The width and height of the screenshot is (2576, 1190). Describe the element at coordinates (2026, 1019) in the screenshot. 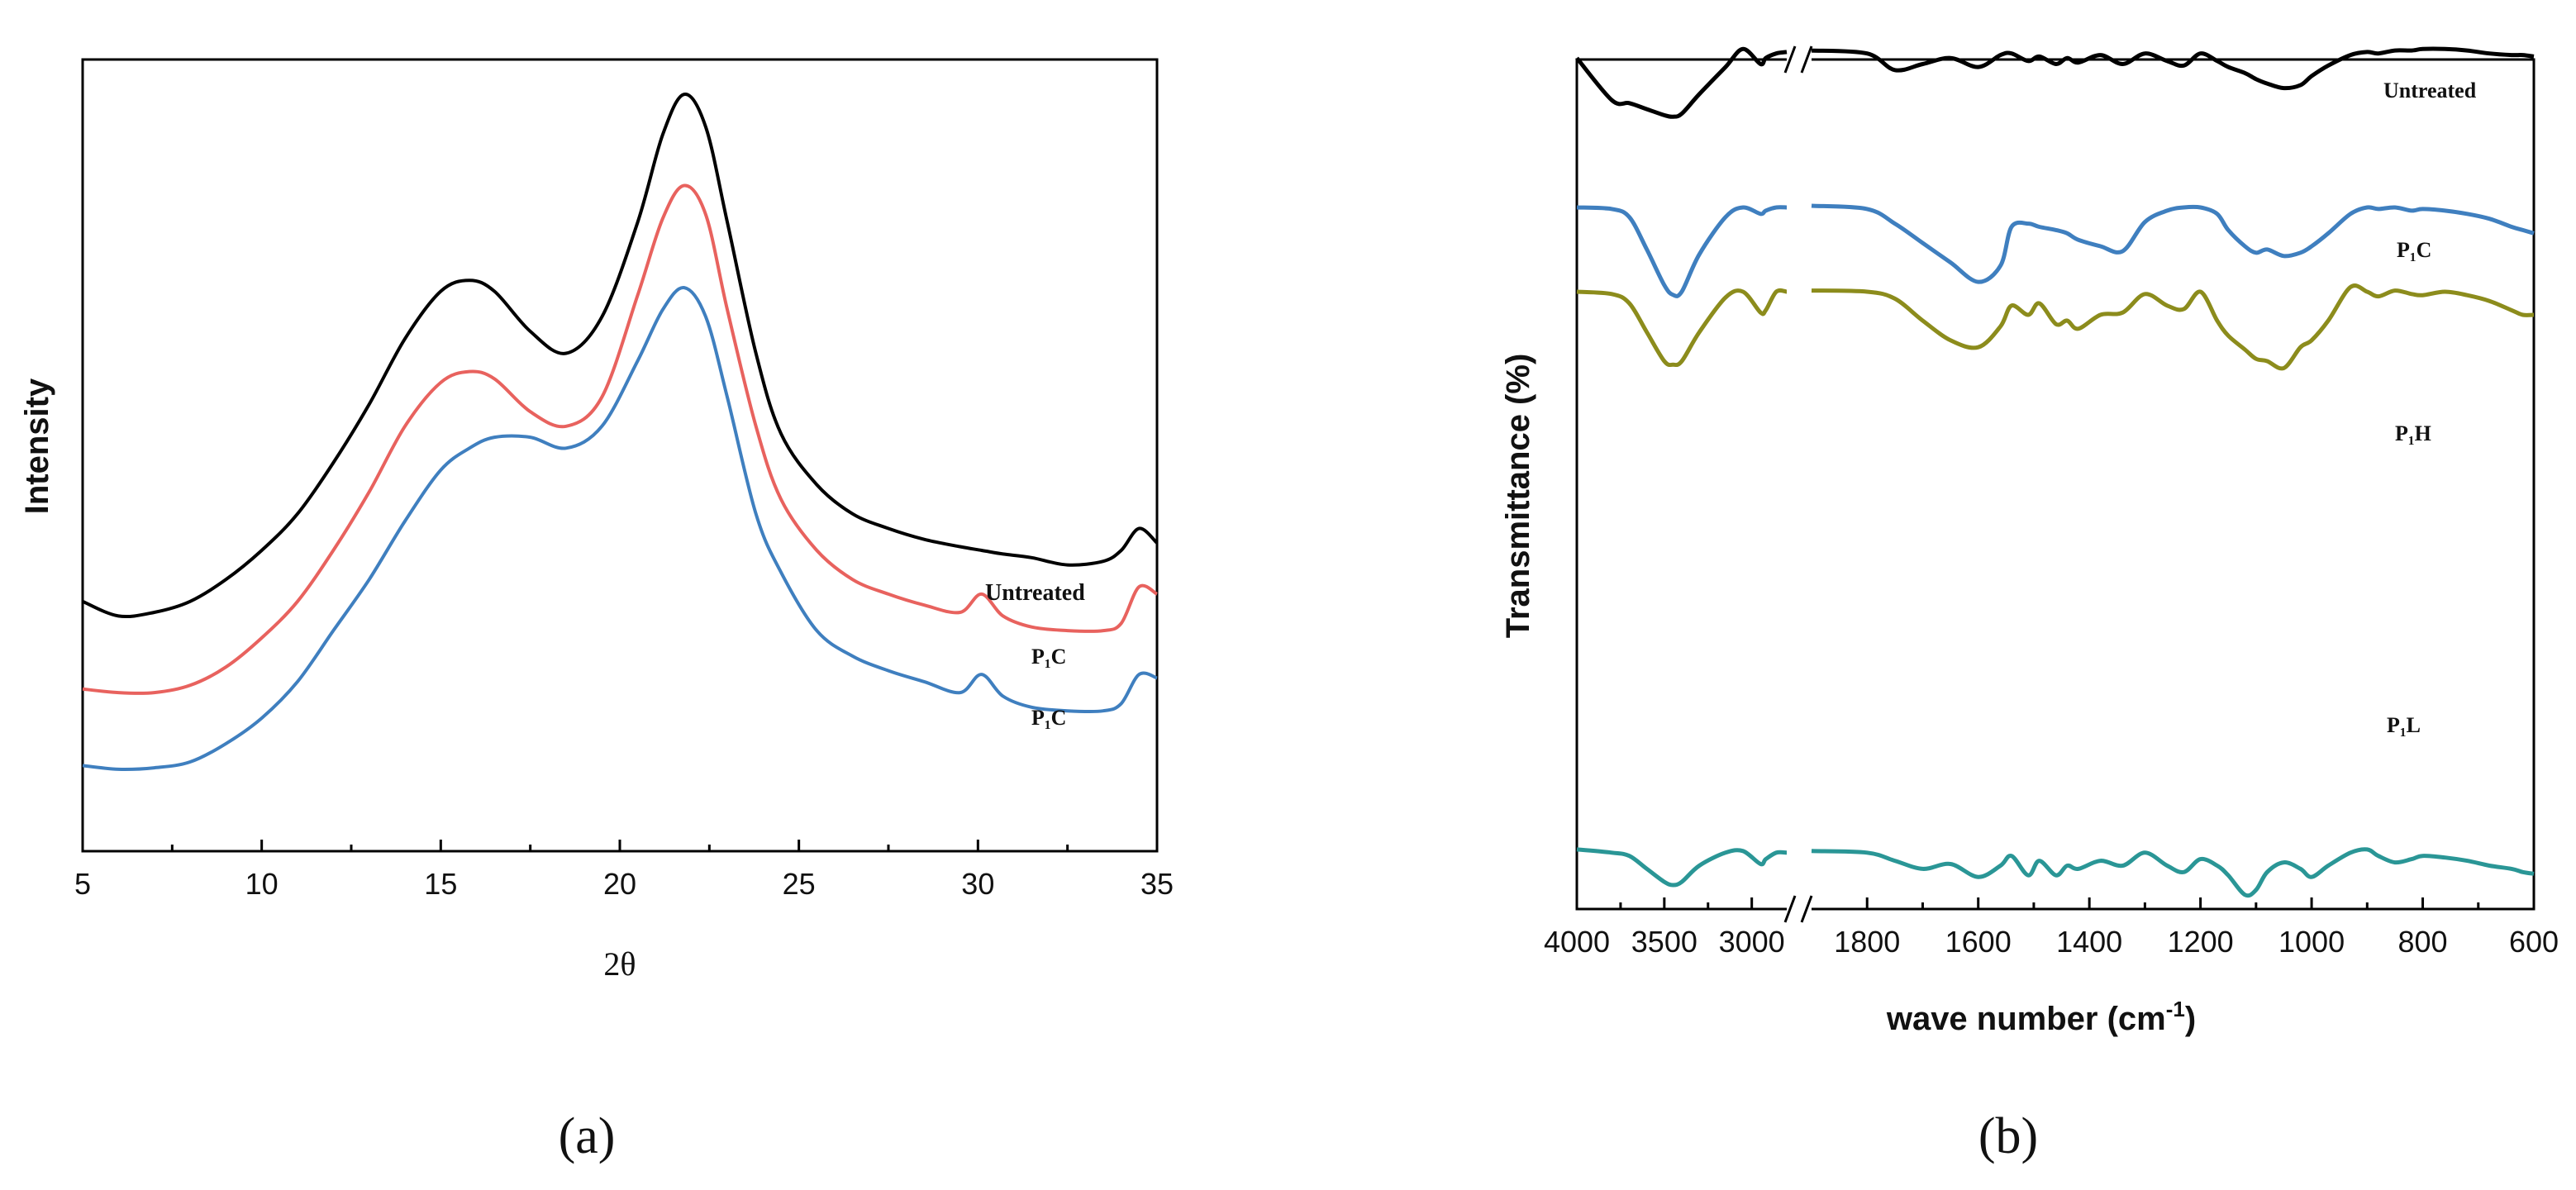

I see `panel-b-x-axis-label-main: wave number (cm` at that location.